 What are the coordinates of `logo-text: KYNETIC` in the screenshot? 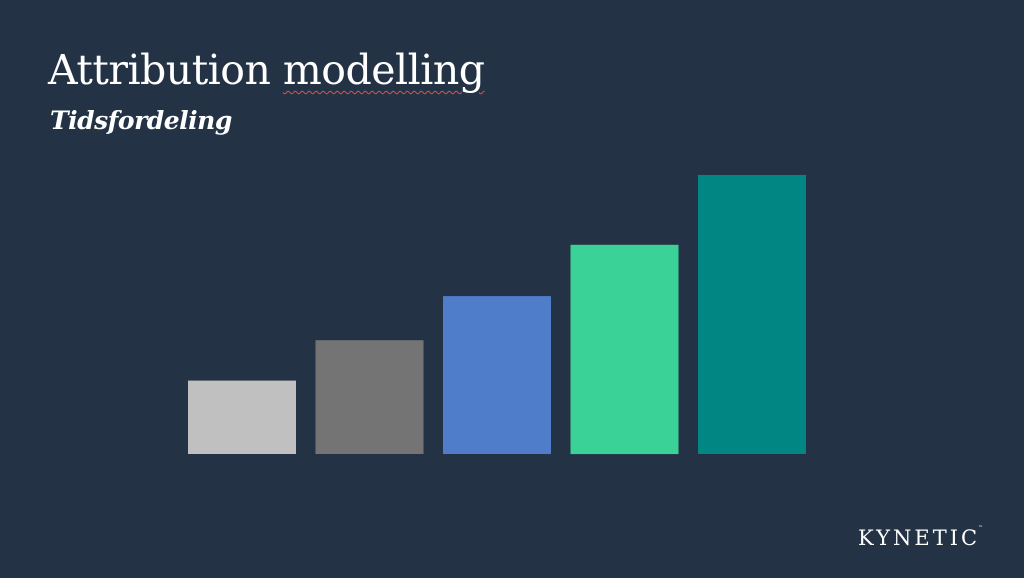 It's located at (919, 538).